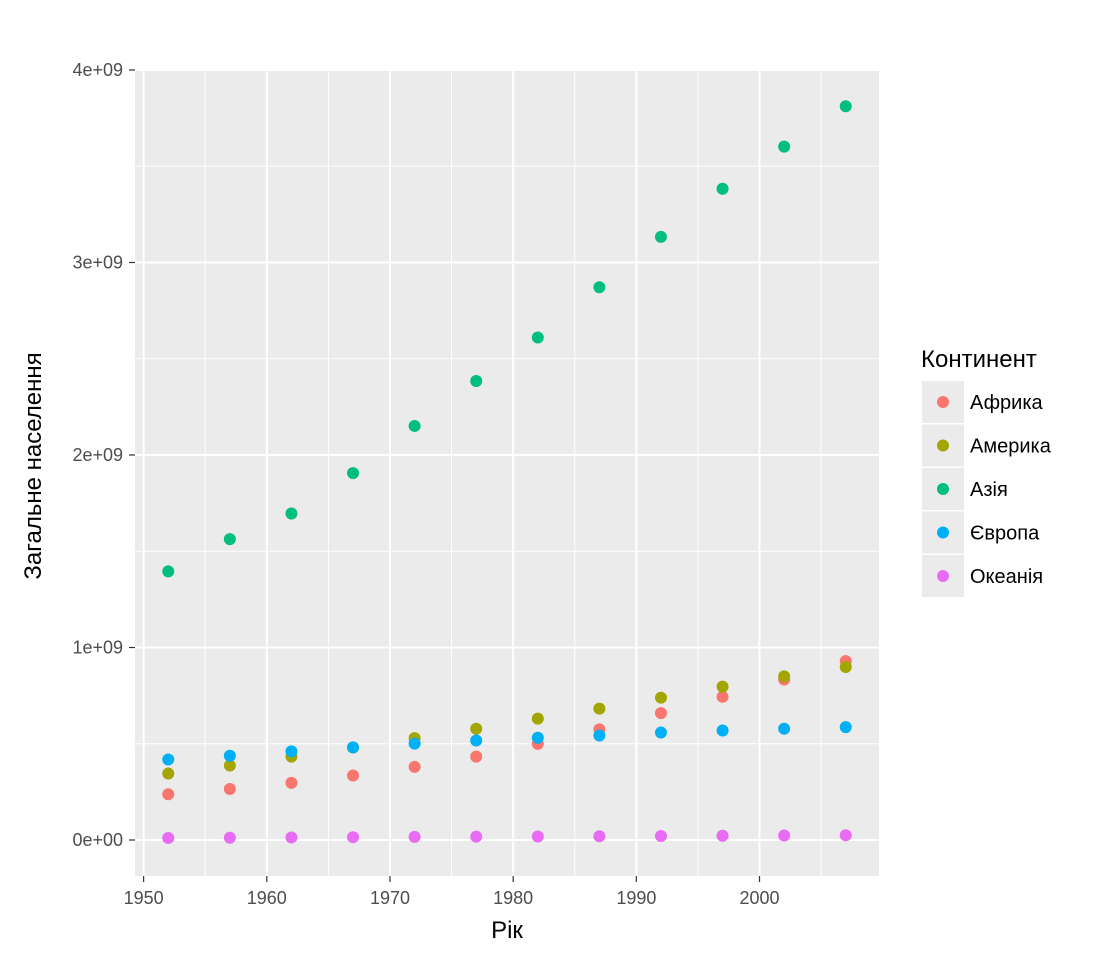  What do you see at coordinates (636, 898) in the screenshot?
I see `x-tick-label: 1990` at bounding box center [636, 898].